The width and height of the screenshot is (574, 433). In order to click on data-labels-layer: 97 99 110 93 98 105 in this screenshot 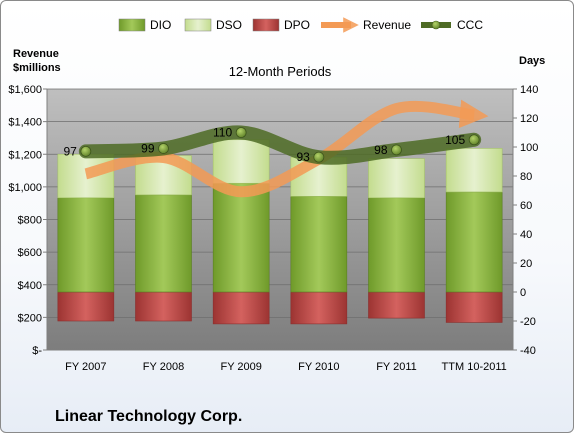, I will do `click(264, 145)`.